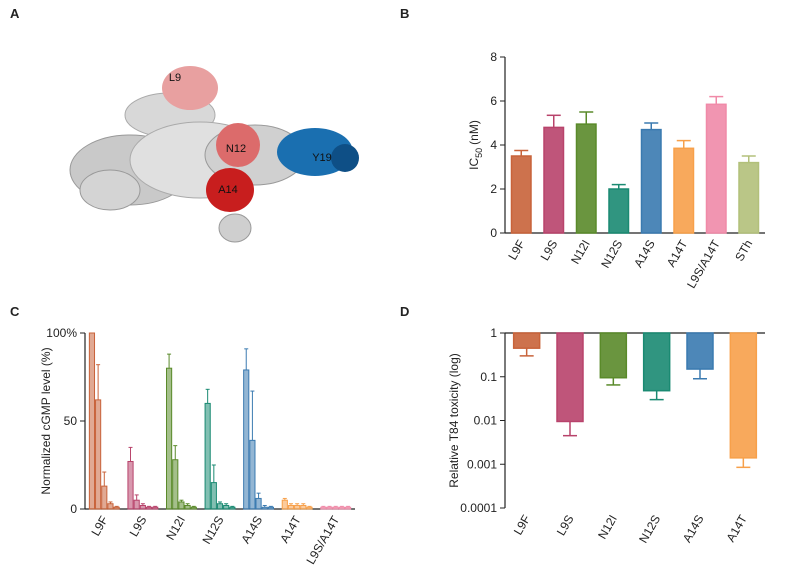 Image resolution: width=789 pixels, height=571 pixels. I want to click on panel-label: D, so click(404, 311).